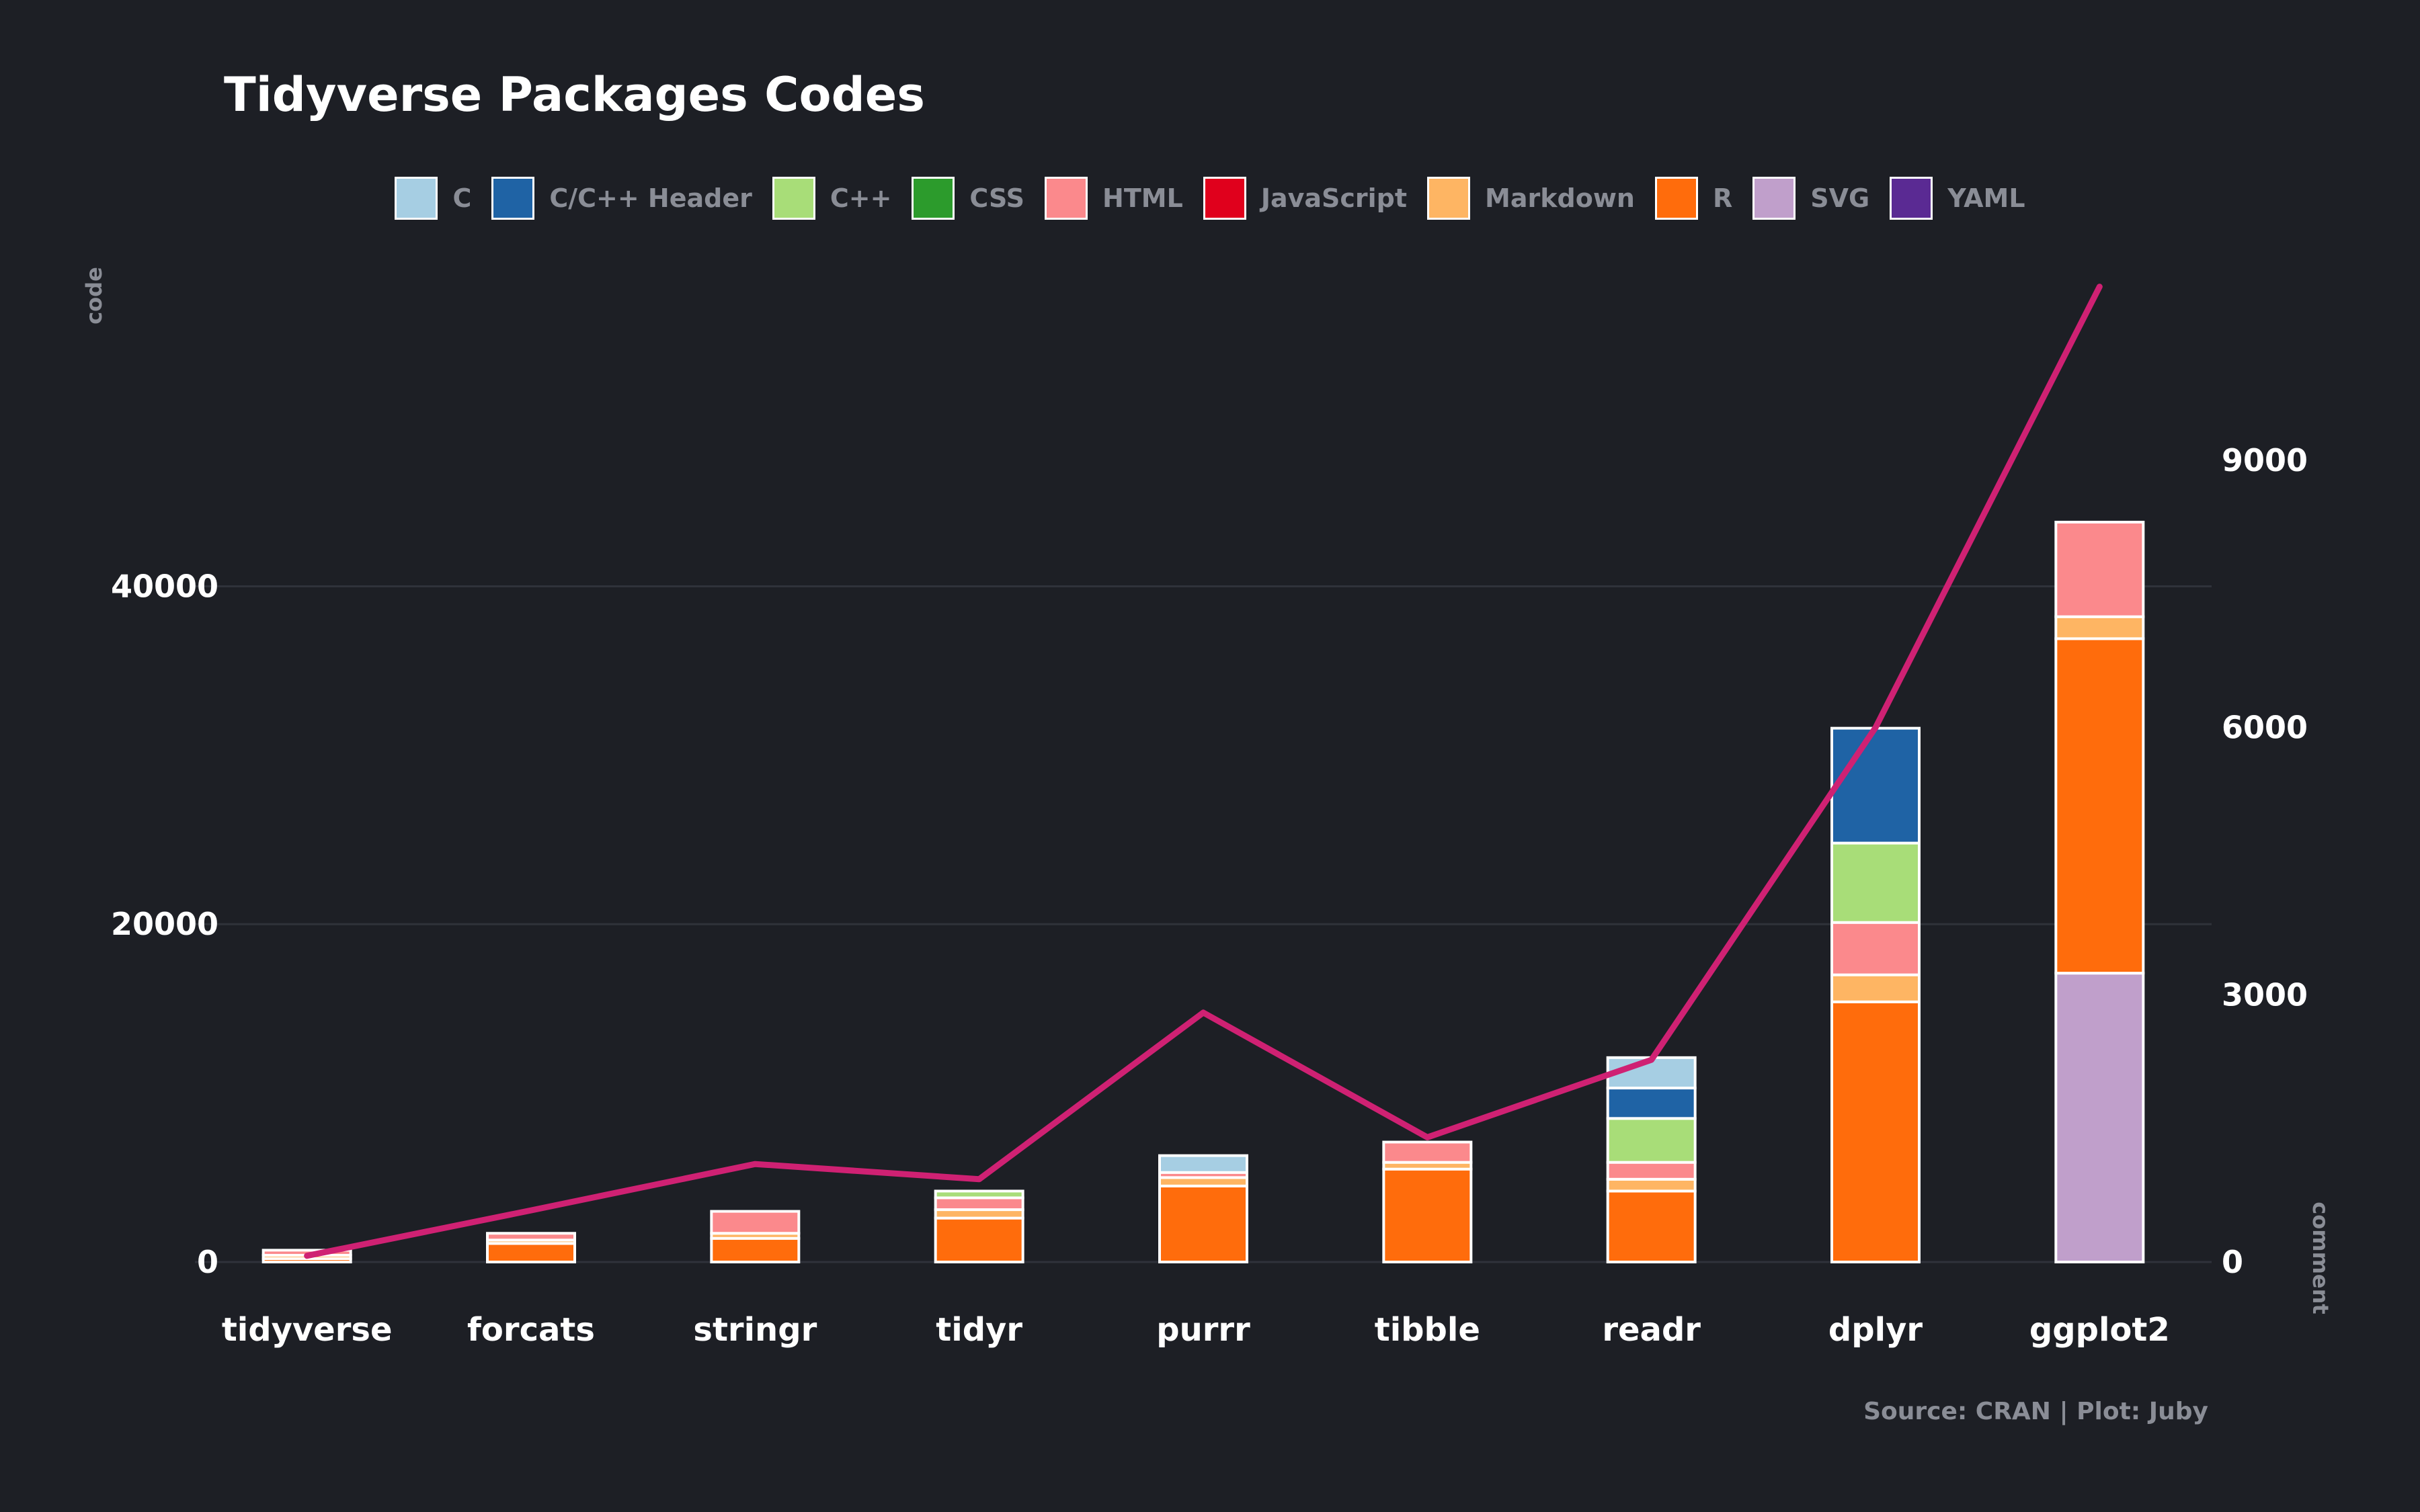 This screenshot has height=1512, width=2420. I want to click on legend-item: CSS, so click(968, 198).